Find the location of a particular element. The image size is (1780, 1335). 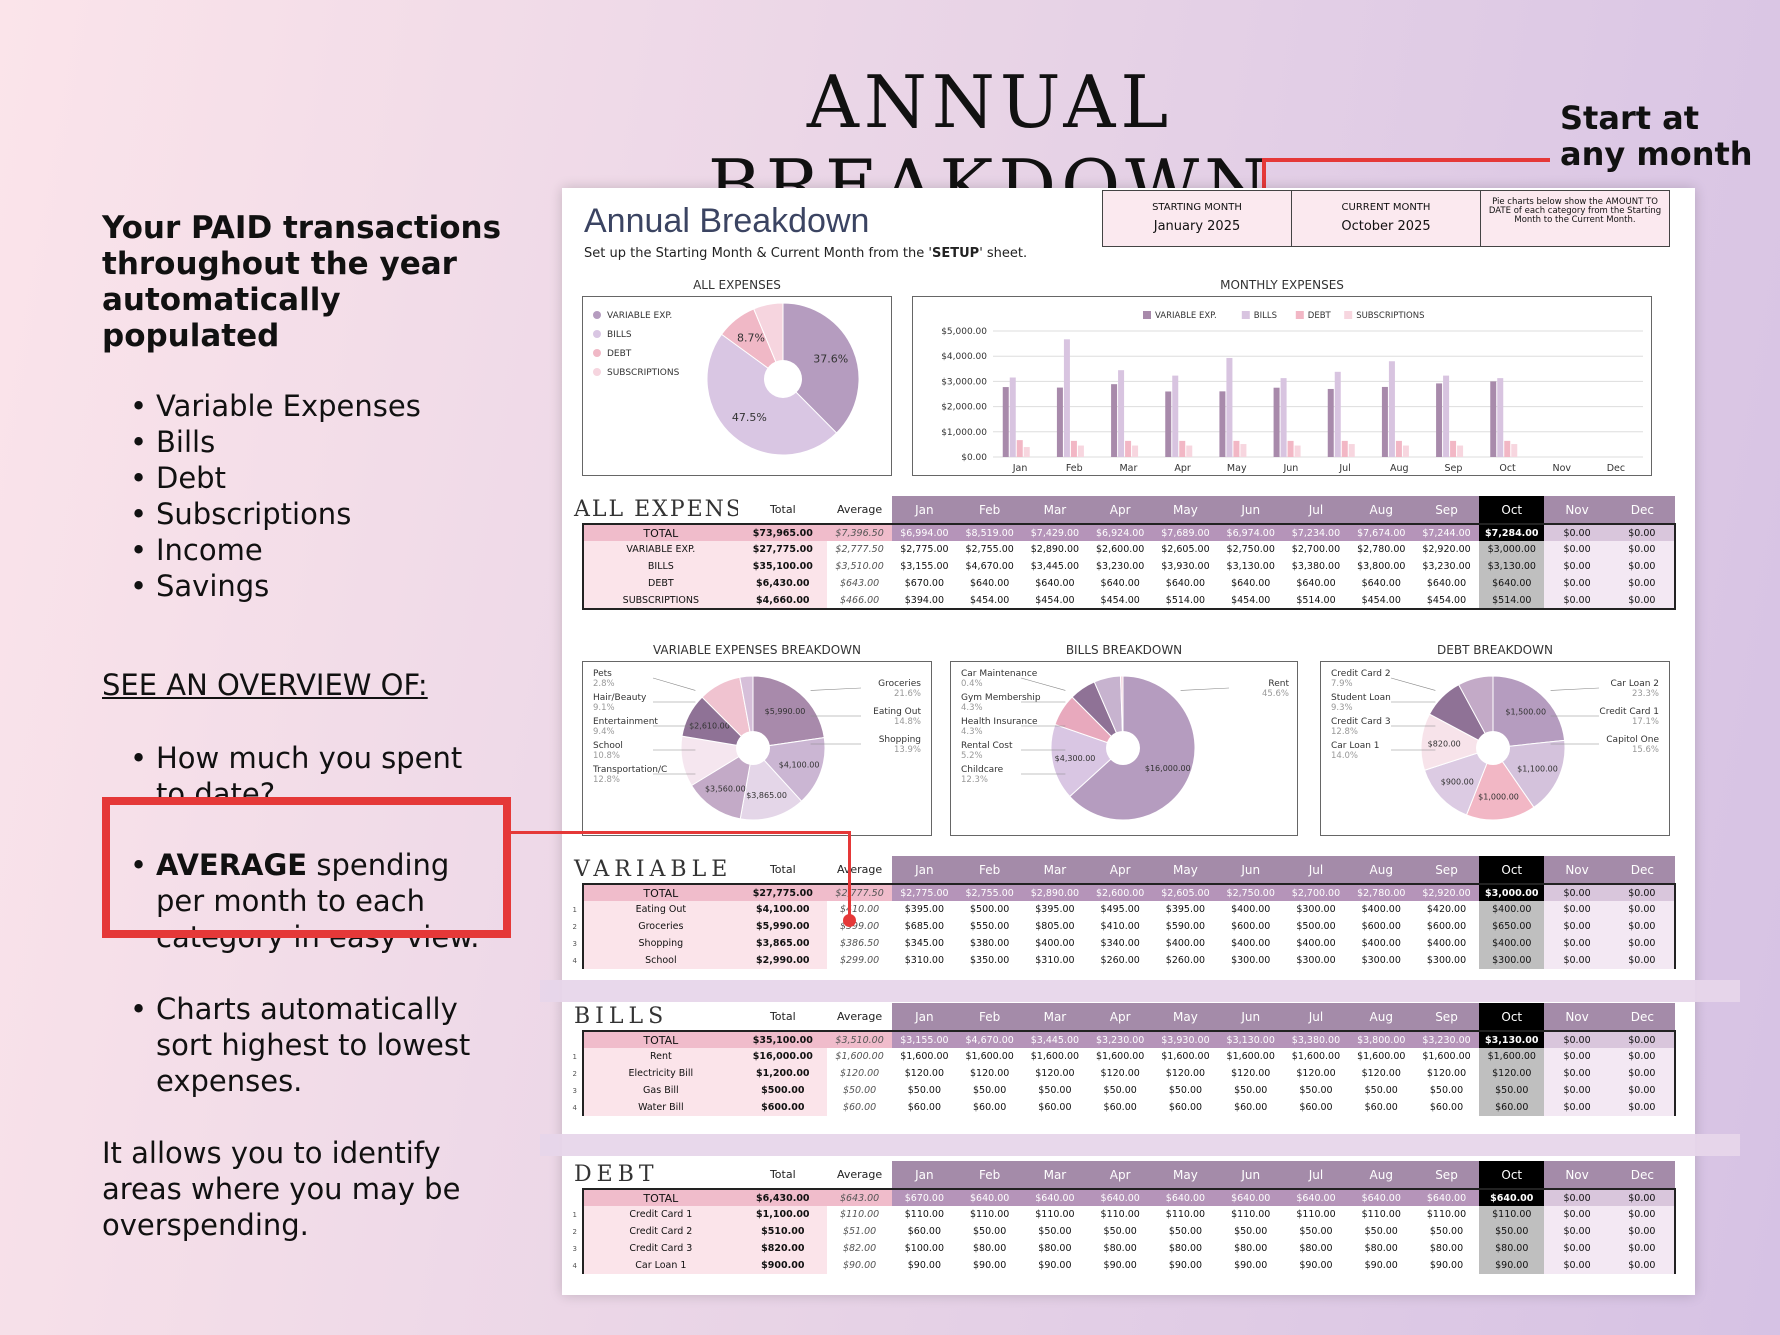

starting-month-label: STARTING MONTH is located at coordinates (1197, 207).